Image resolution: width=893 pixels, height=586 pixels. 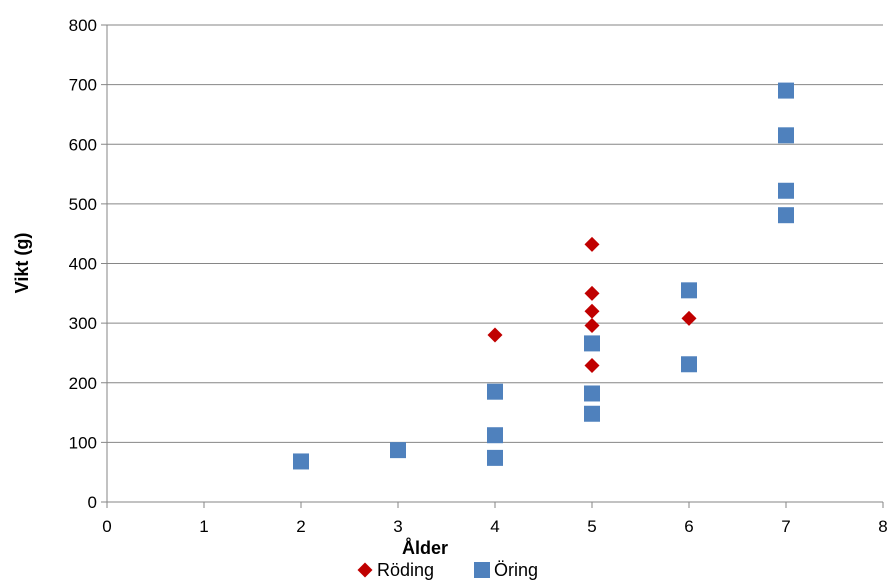 I want to click on y-tick-label: 100, so click(x=83, y=442).